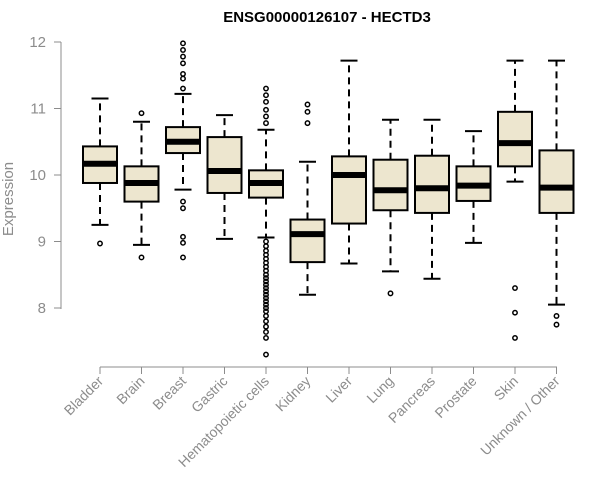 Image resolution: width=600 pixels, height=500 pixels. What do you see at coordinates (293, 394) in the screenshot?
I see `x-tick-label: Kidney` at bounding box center [293, 394].